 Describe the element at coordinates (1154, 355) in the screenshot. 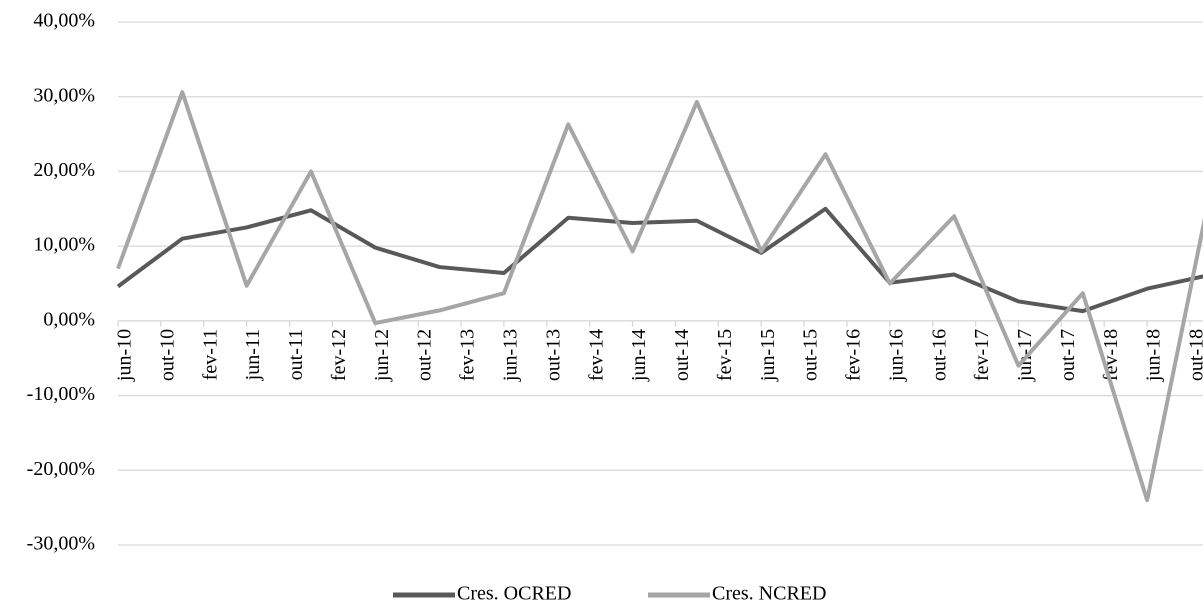

I see `x-tick-label: jun-18` at that location.